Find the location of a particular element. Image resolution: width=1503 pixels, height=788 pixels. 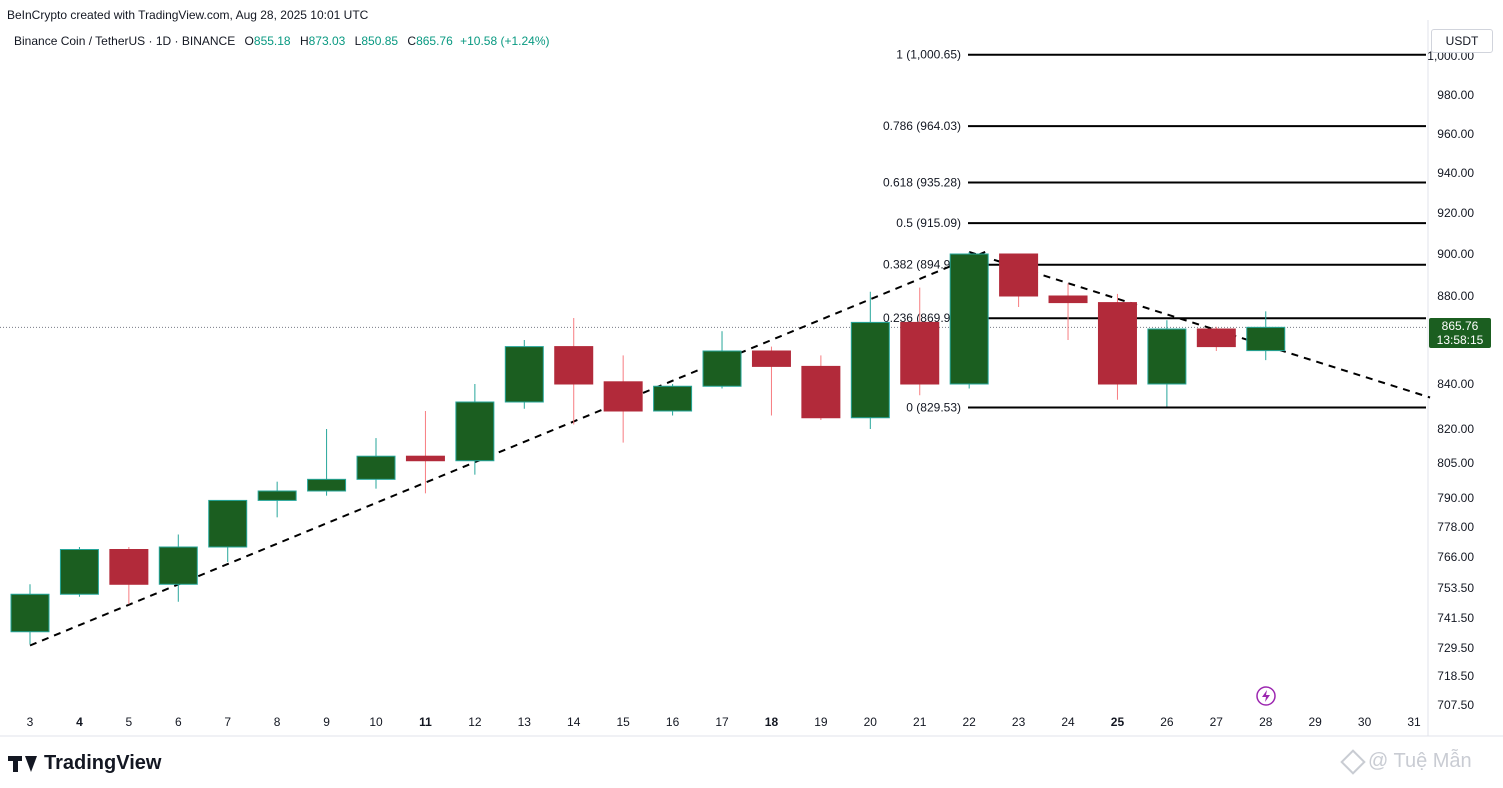

x-tick-label: 27 is located at coordinates (1217, 722).